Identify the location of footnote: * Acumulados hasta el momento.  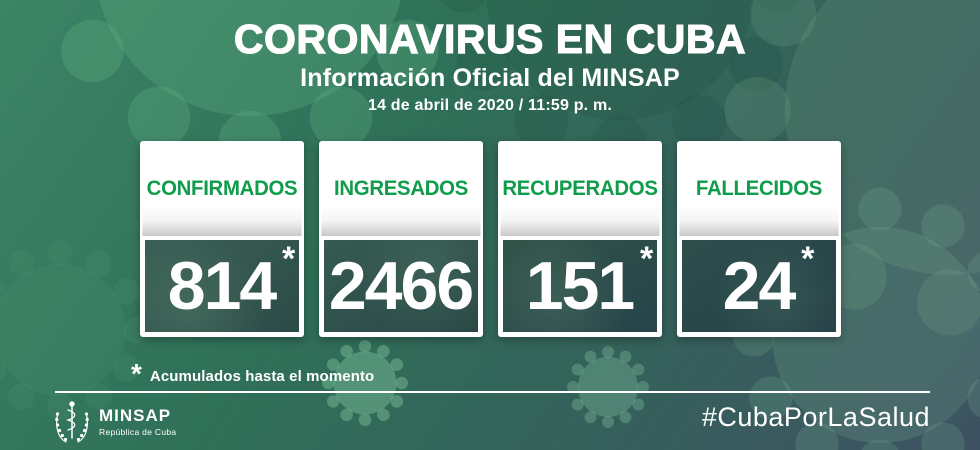
(252, 374).